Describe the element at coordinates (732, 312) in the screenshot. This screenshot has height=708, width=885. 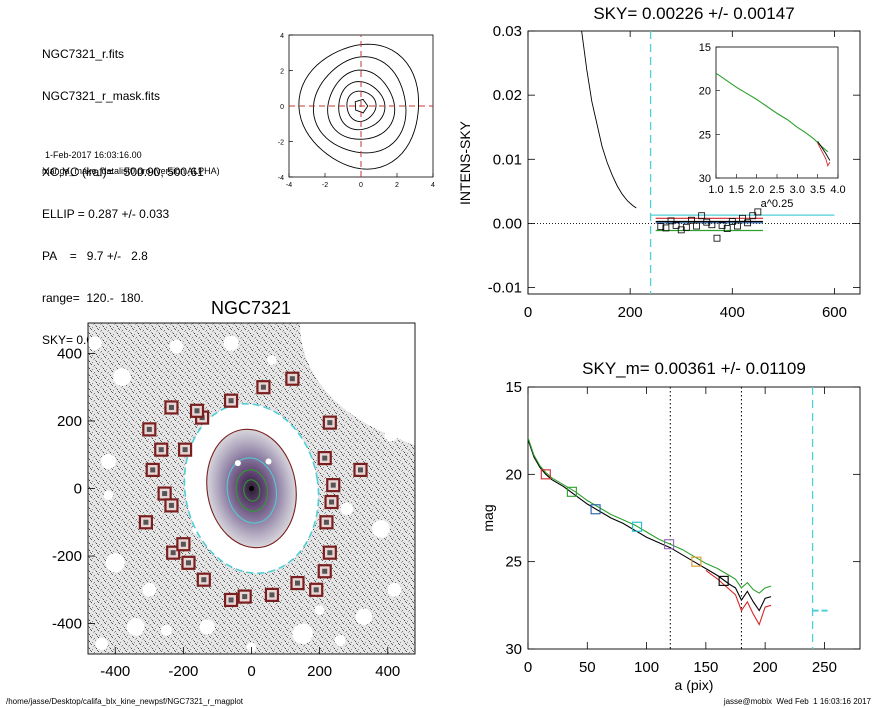
I see `sky-xtick-label: 400` at that location.